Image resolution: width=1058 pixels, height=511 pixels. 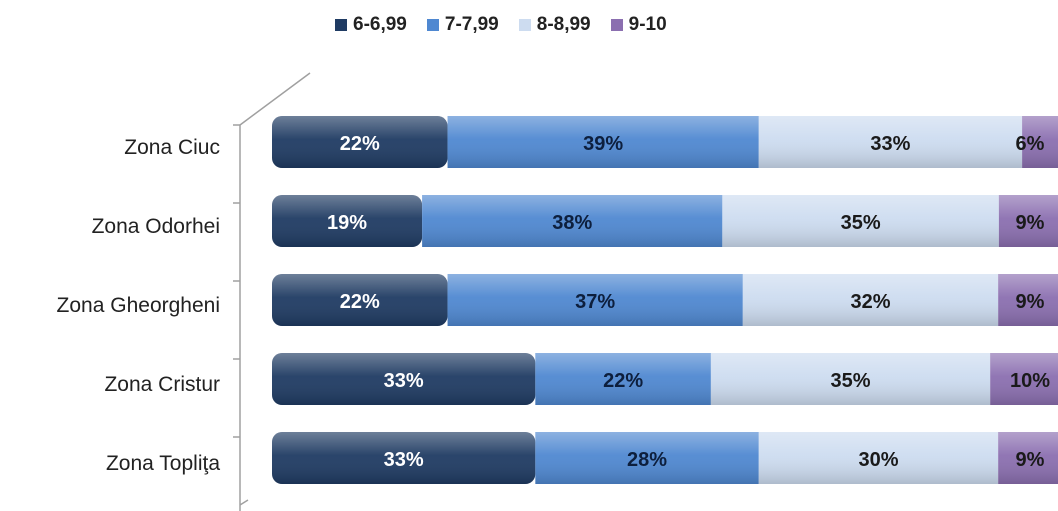 I want to click on data-label: 10%, so click(x=1030, y=381).